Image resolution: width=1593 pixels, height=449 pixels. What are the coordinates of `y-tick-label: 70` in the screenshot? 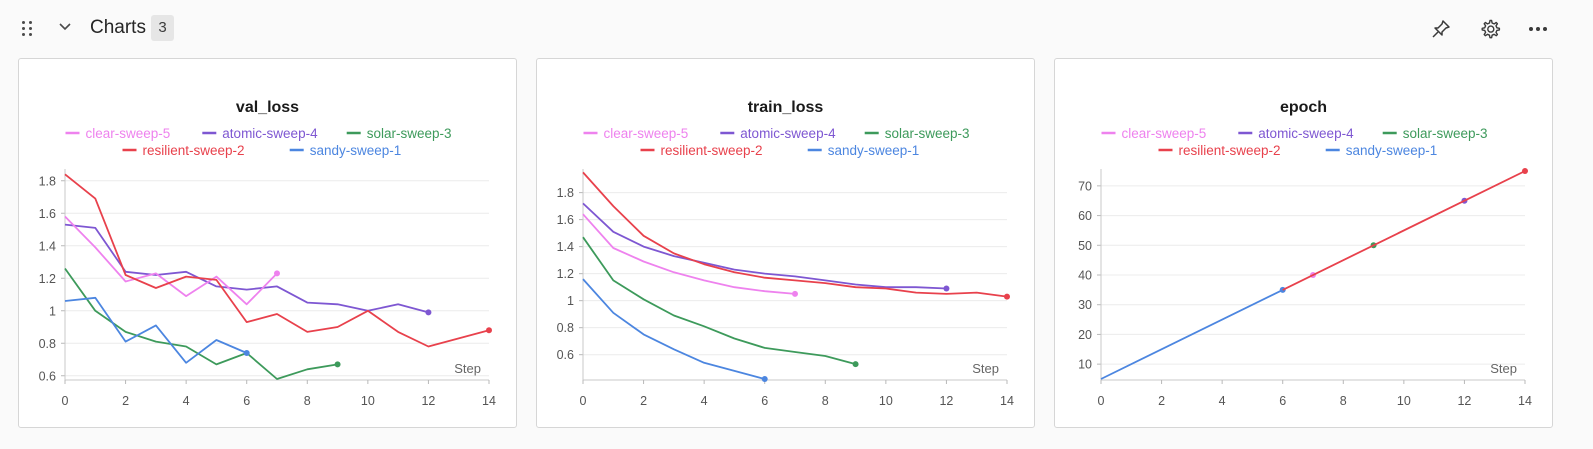 It's located at (1085, 186).